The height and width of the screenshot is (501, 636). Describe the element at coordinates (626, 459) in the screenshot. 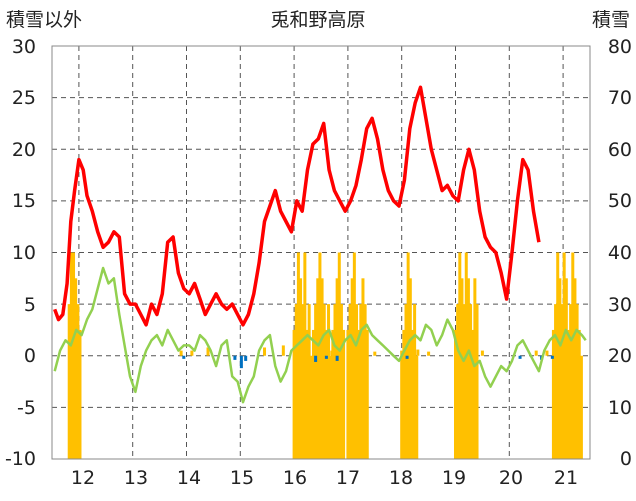

I see `right-tick-label: 0` at that location.